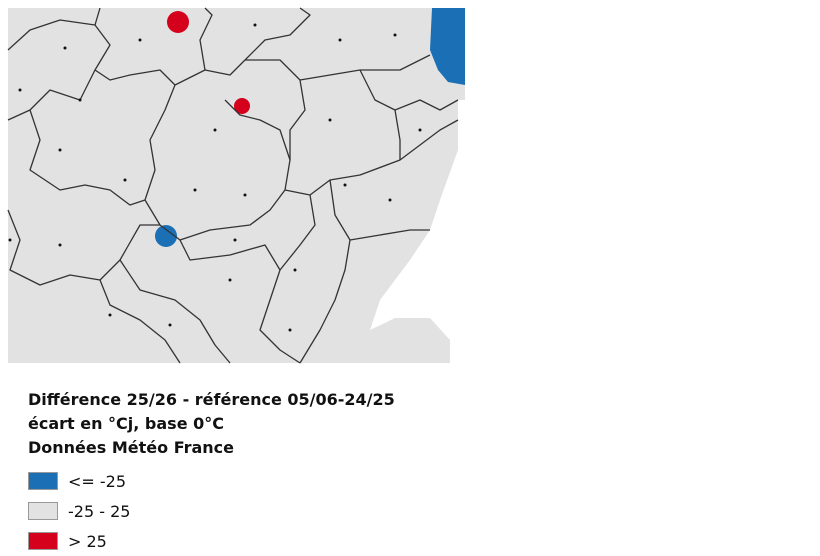 This screenshot has width=820, height=556. What do you see at coordinates (126, 423) in the screenshot?
I see `legend-subtitle: écart en °Cj, base 0°C` at bounding box center [126, 423].